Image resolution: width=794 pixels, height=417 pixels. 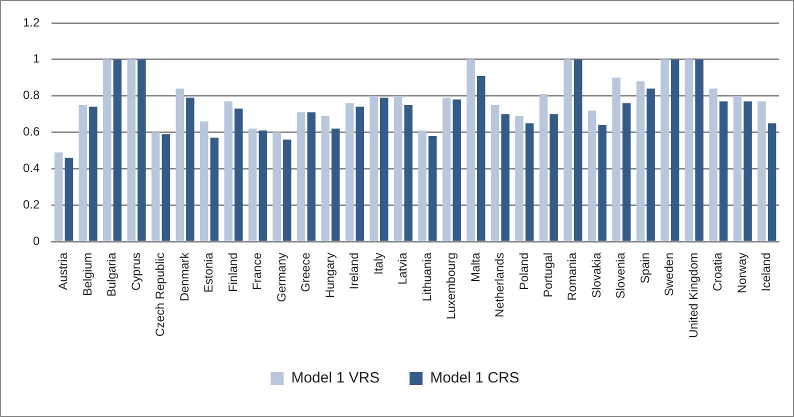 What do you see at coordinates (572, 276) in the screenshot?
I see `x-tick-label: Romania` at bounding box center [572, 276].